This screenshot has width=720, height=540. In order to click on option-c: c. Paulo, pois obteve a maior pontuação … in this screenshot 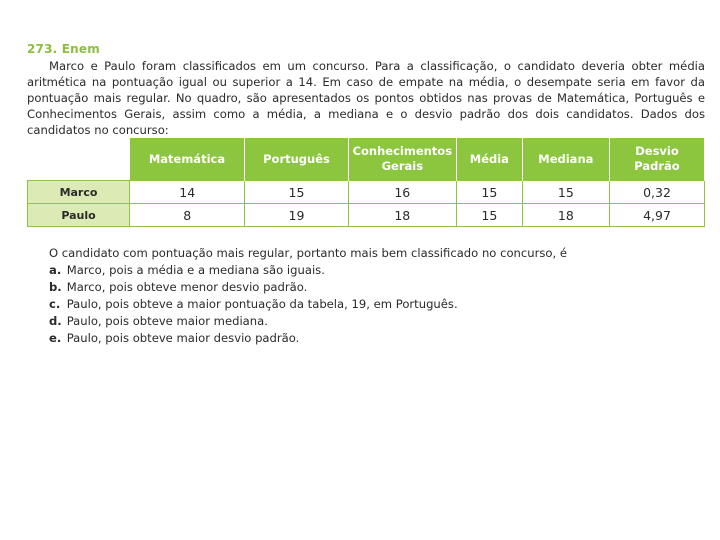, I will do `click(253, 304)`.